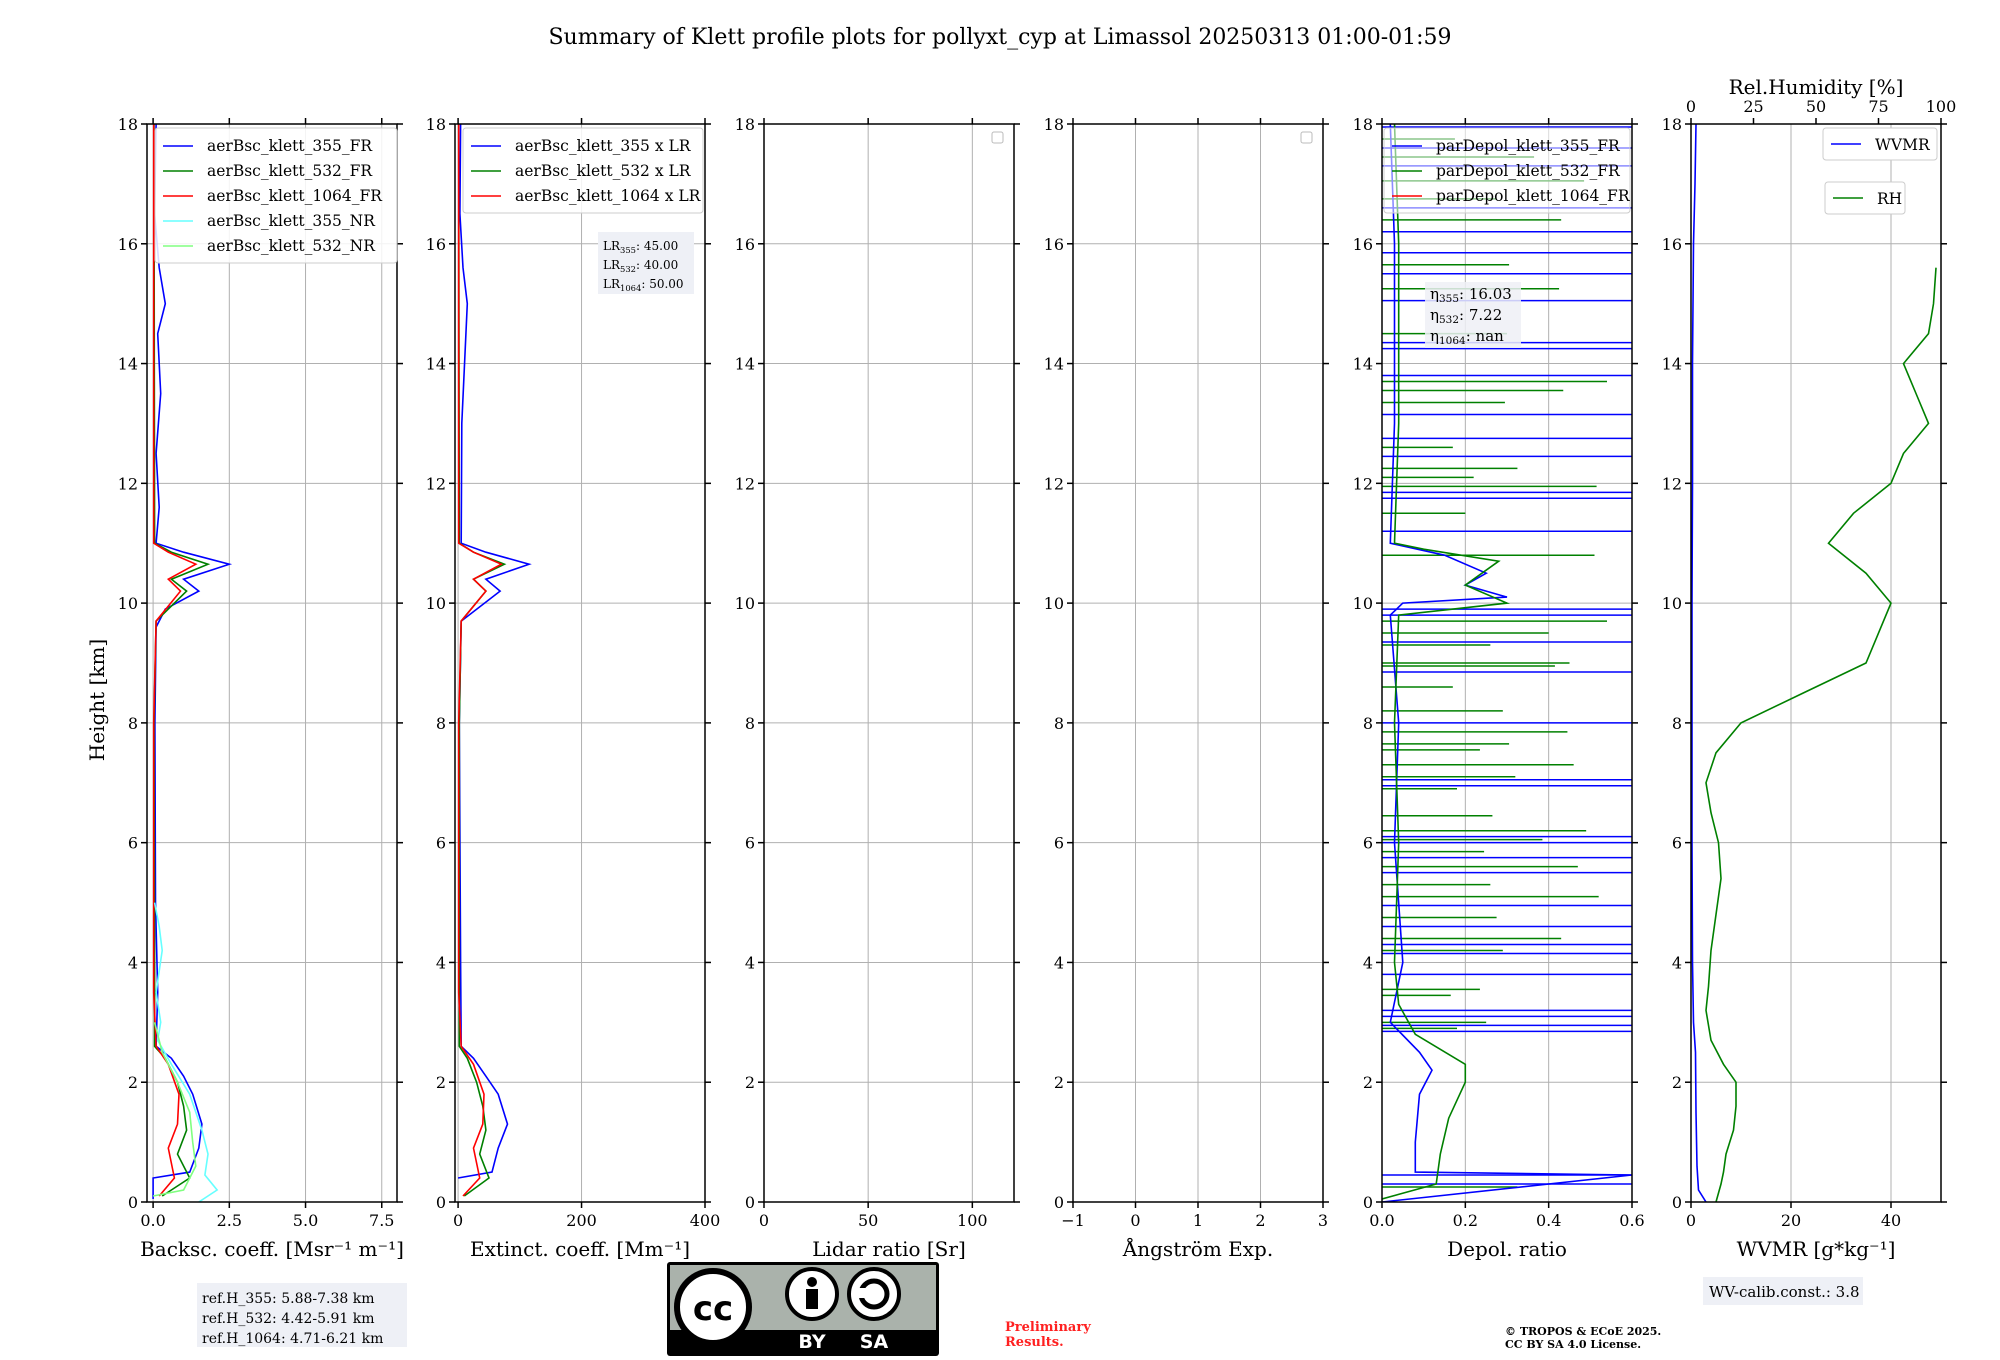 This screenshot has height=1360, width=2000. I want to click on top-x-tick-label: 0, so click(1691, 106).